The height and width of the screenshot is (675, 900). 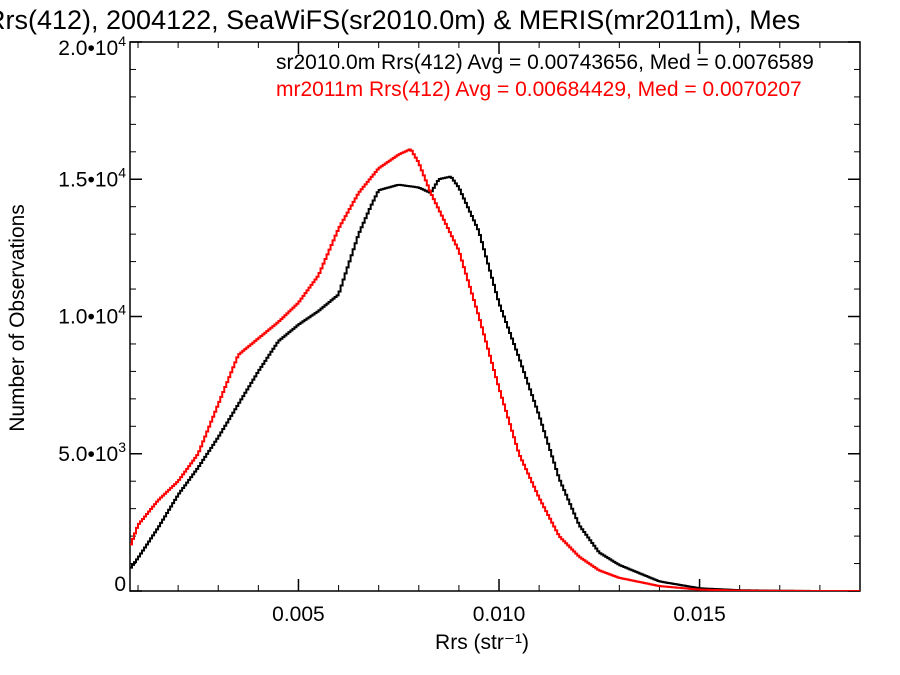 What do you see at coordinates (482, 642) in the screenshot?
I see `x-axis-label: Rrs (str⁻¹)` at bounding box center [482, 642].